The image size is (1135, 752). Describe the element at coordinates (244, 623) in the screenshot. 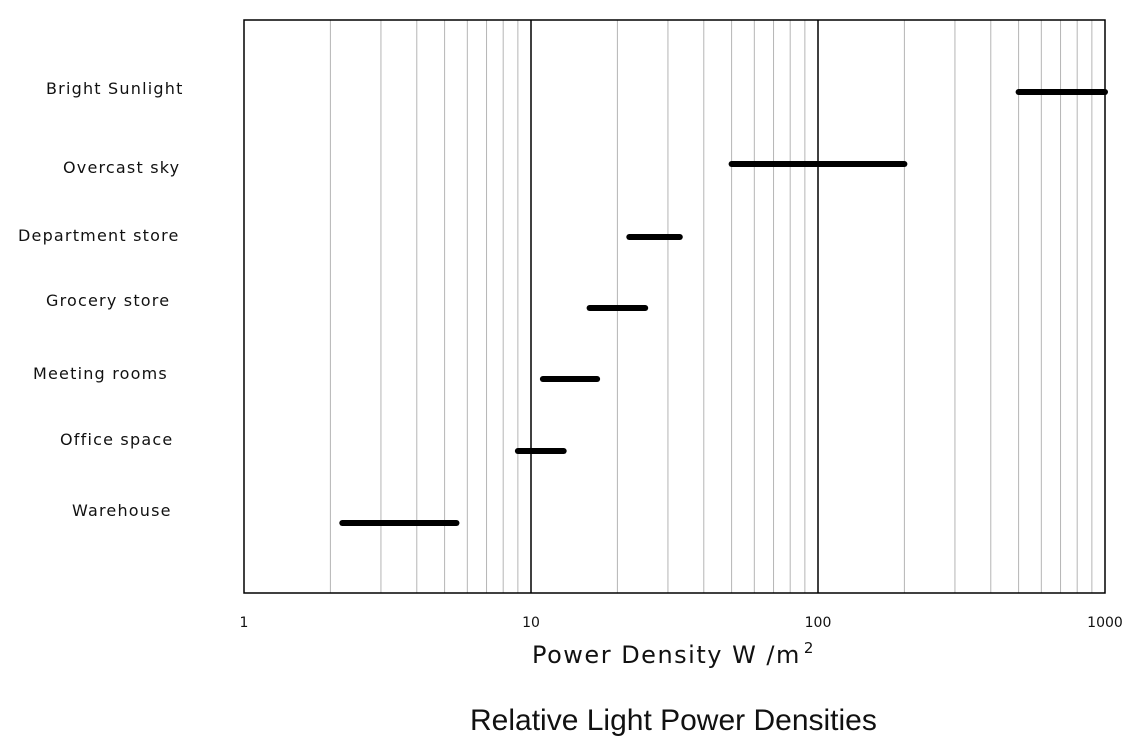

I see `x-tick-label: 1` at that location.